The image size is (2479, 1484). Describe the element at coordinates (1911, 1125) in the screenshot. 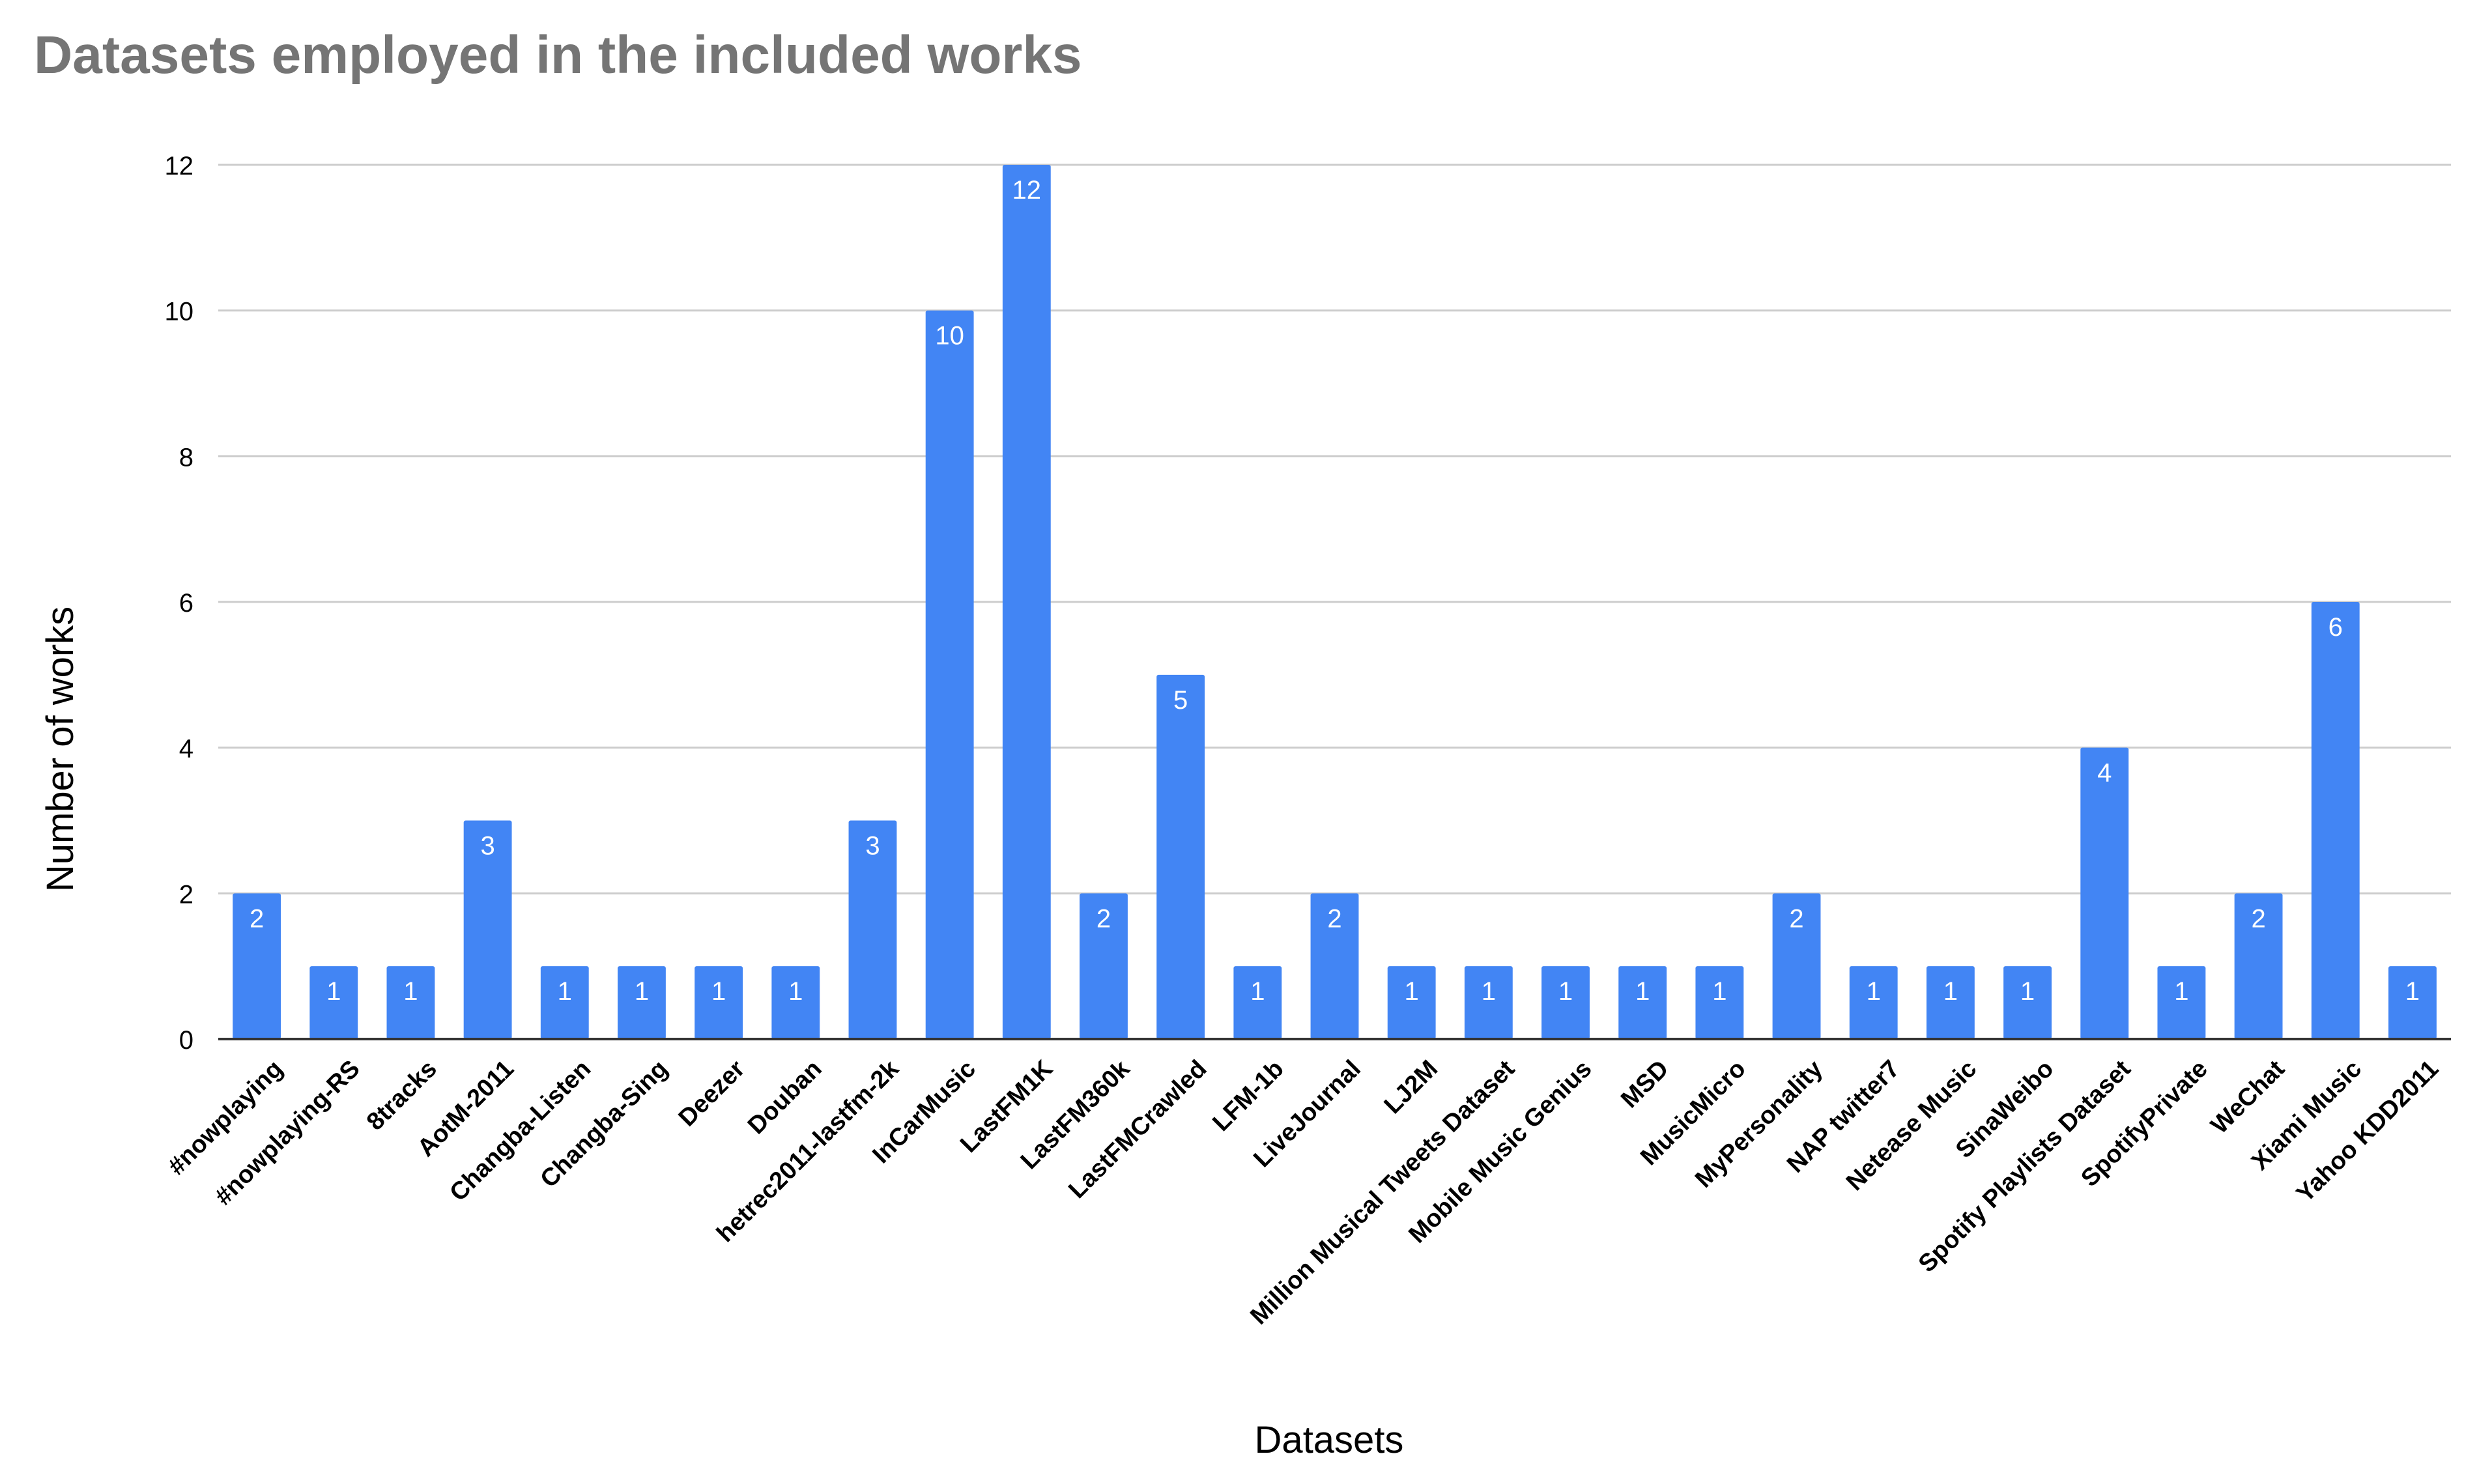

I see `x-tick-label: Netease Music` at that location.